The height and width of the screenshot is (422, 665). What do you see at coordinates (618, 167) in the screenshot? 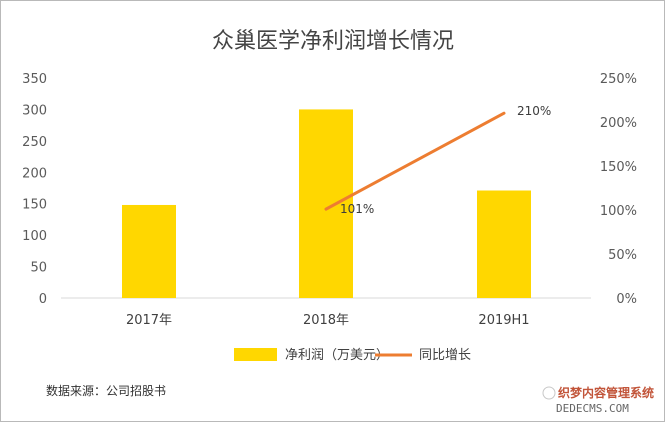
I see `right-axis-tick-label: 150%` at bounding box center [618, 167].